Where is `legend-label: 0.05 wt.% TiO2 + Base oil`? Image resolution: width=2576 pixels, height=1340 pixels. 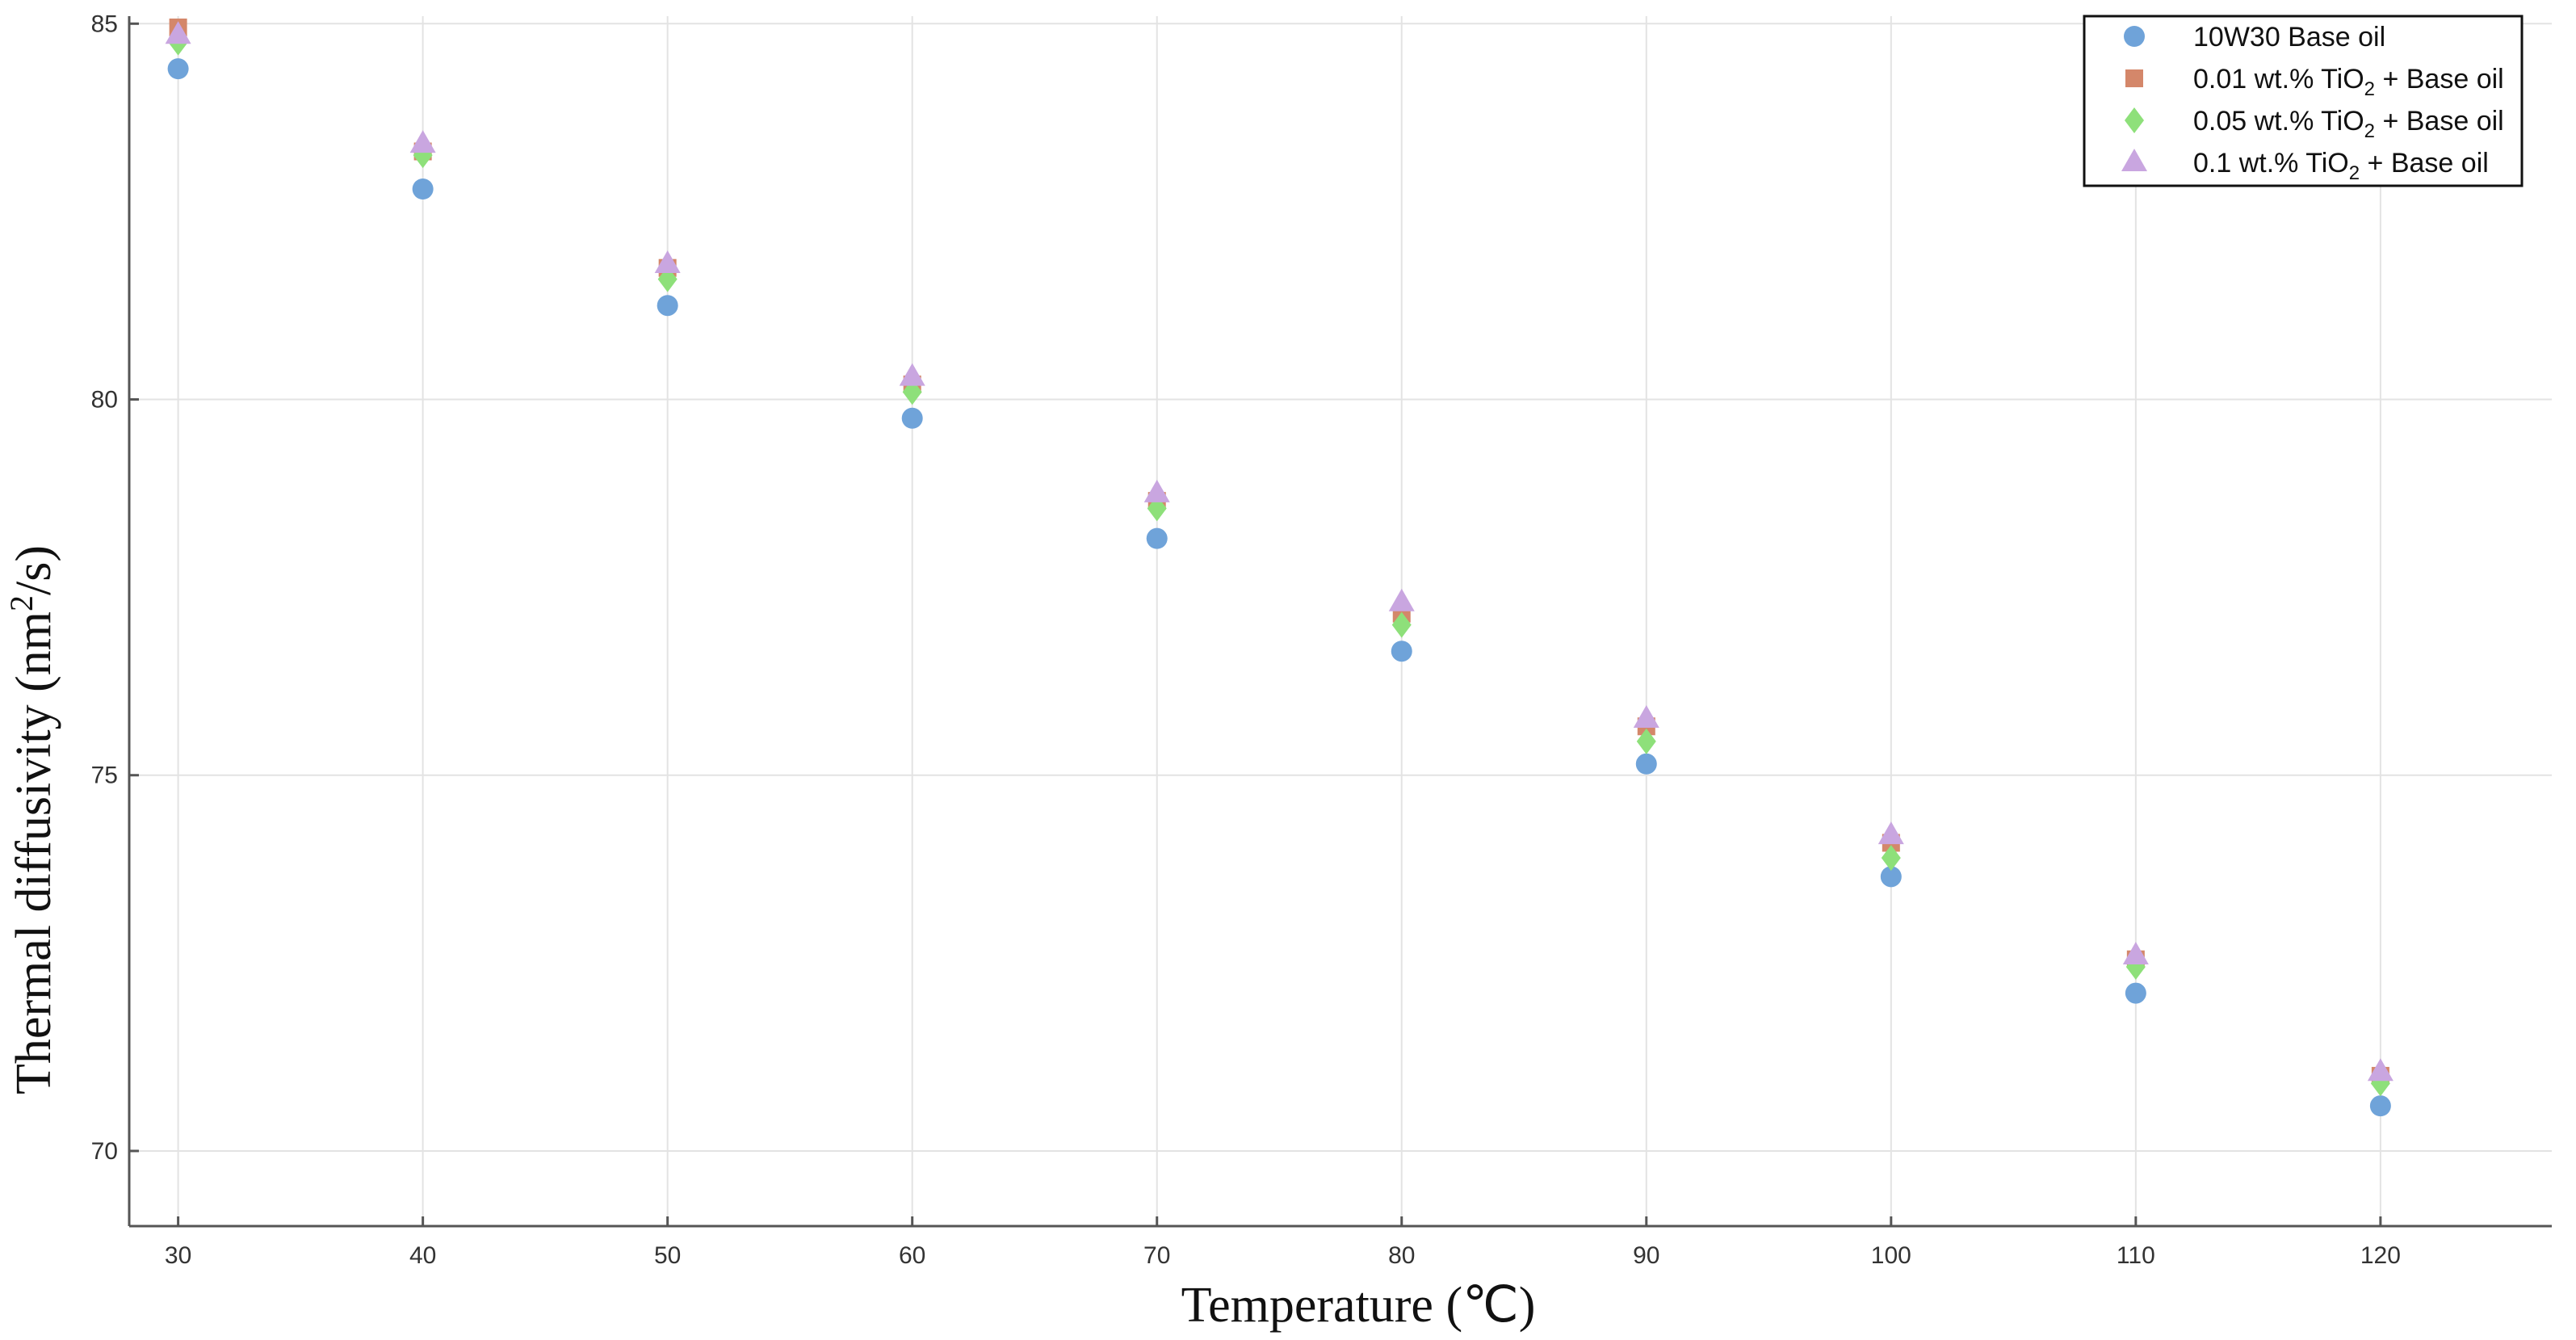
legend-label: 0.05 wt.% TiO2 + Base oil is located at coordinates (2348, 124).